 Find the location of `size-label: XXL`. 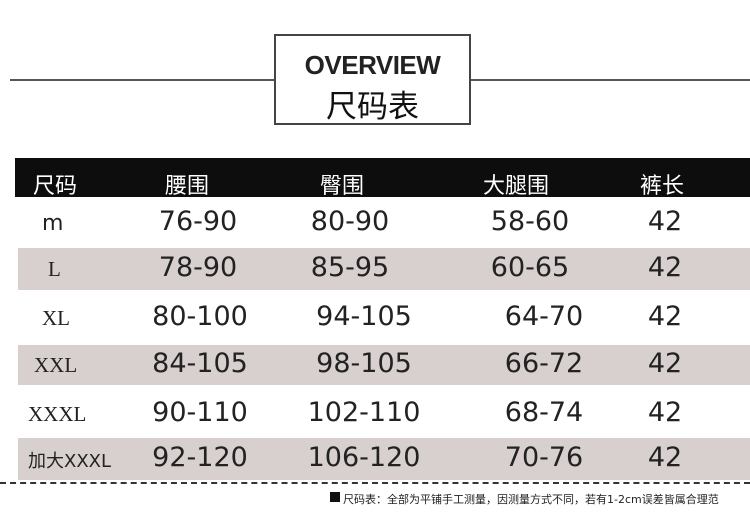

size-label: XXL is located at coordinates (56, 365).